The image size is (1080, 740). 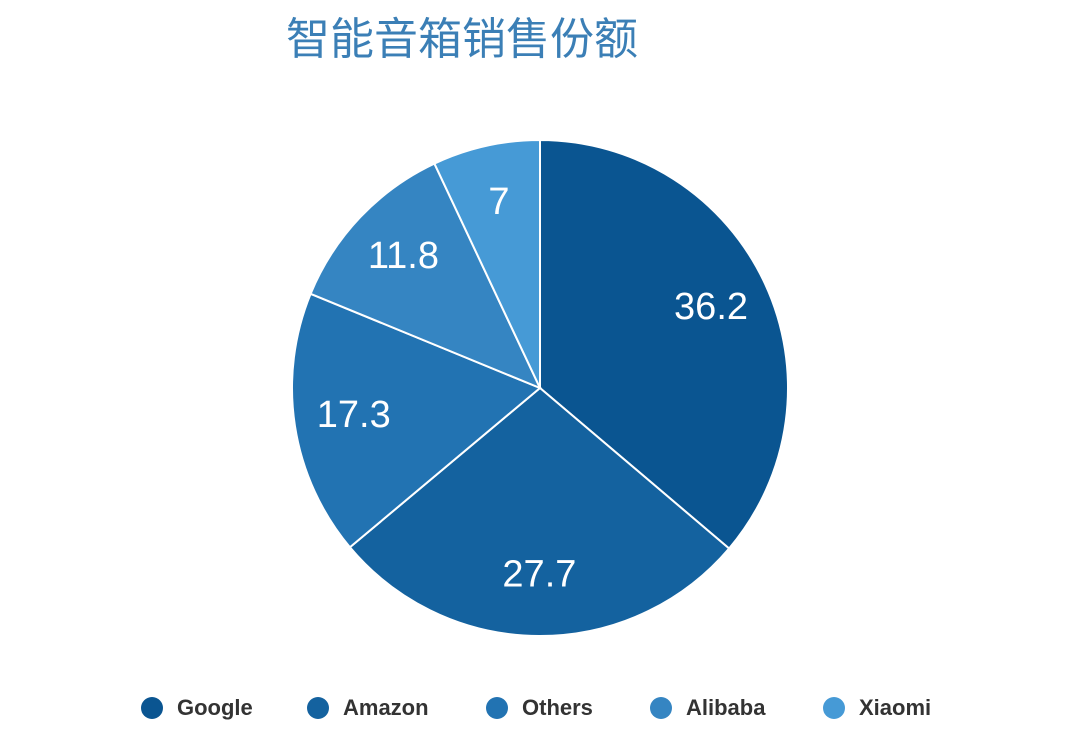 What do you see at coordinates (539, 575) in the screenshot?
I see `value-label: 27.7` at bounding box center [539, 575].